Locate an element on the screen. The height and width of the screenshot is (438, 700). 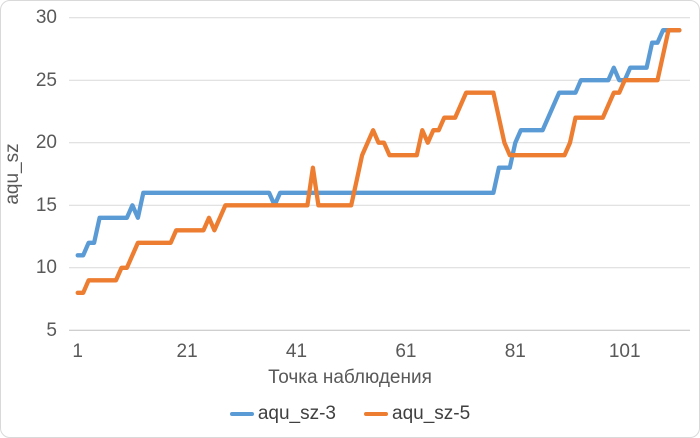
x-tick-label-101: 101 is located at coordinates (624, 351).